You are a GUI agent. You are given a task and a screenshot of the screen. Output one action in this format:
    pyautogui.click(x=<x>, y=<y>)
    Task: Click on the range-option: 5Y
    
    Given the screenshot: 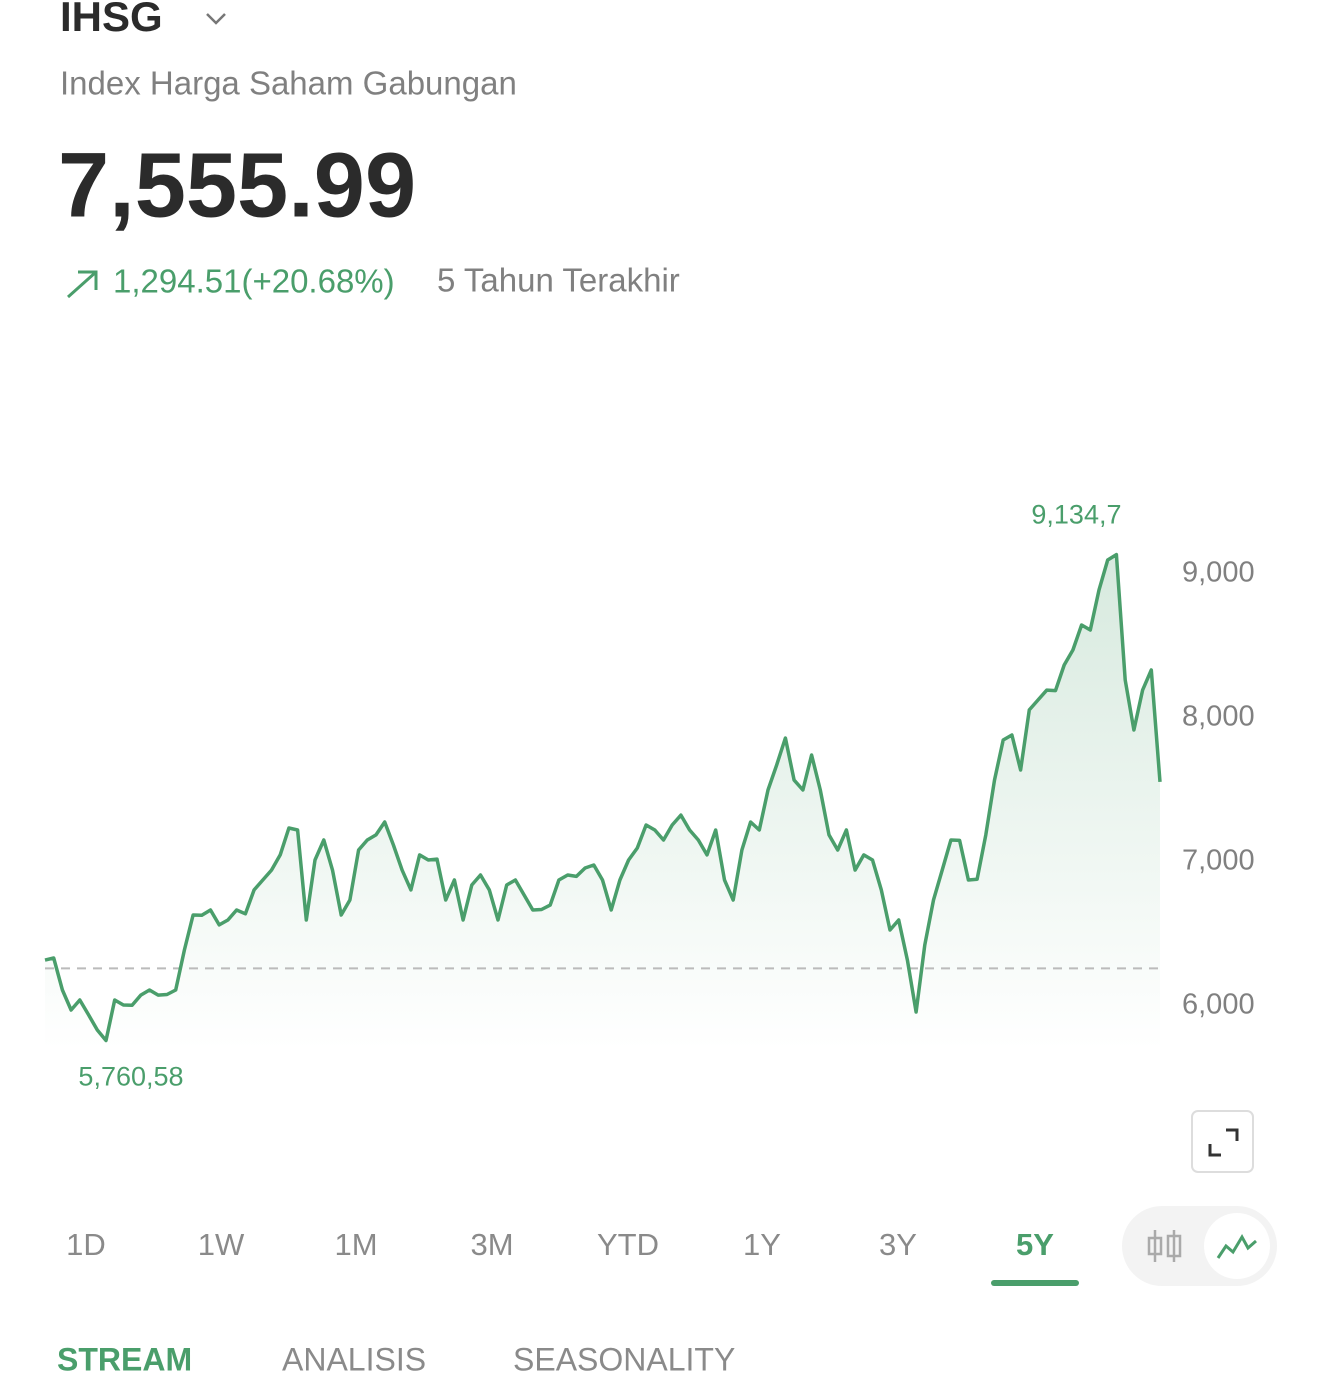 What is the action you would take?
    pyautogui.click(x=1035, y=1244)
    